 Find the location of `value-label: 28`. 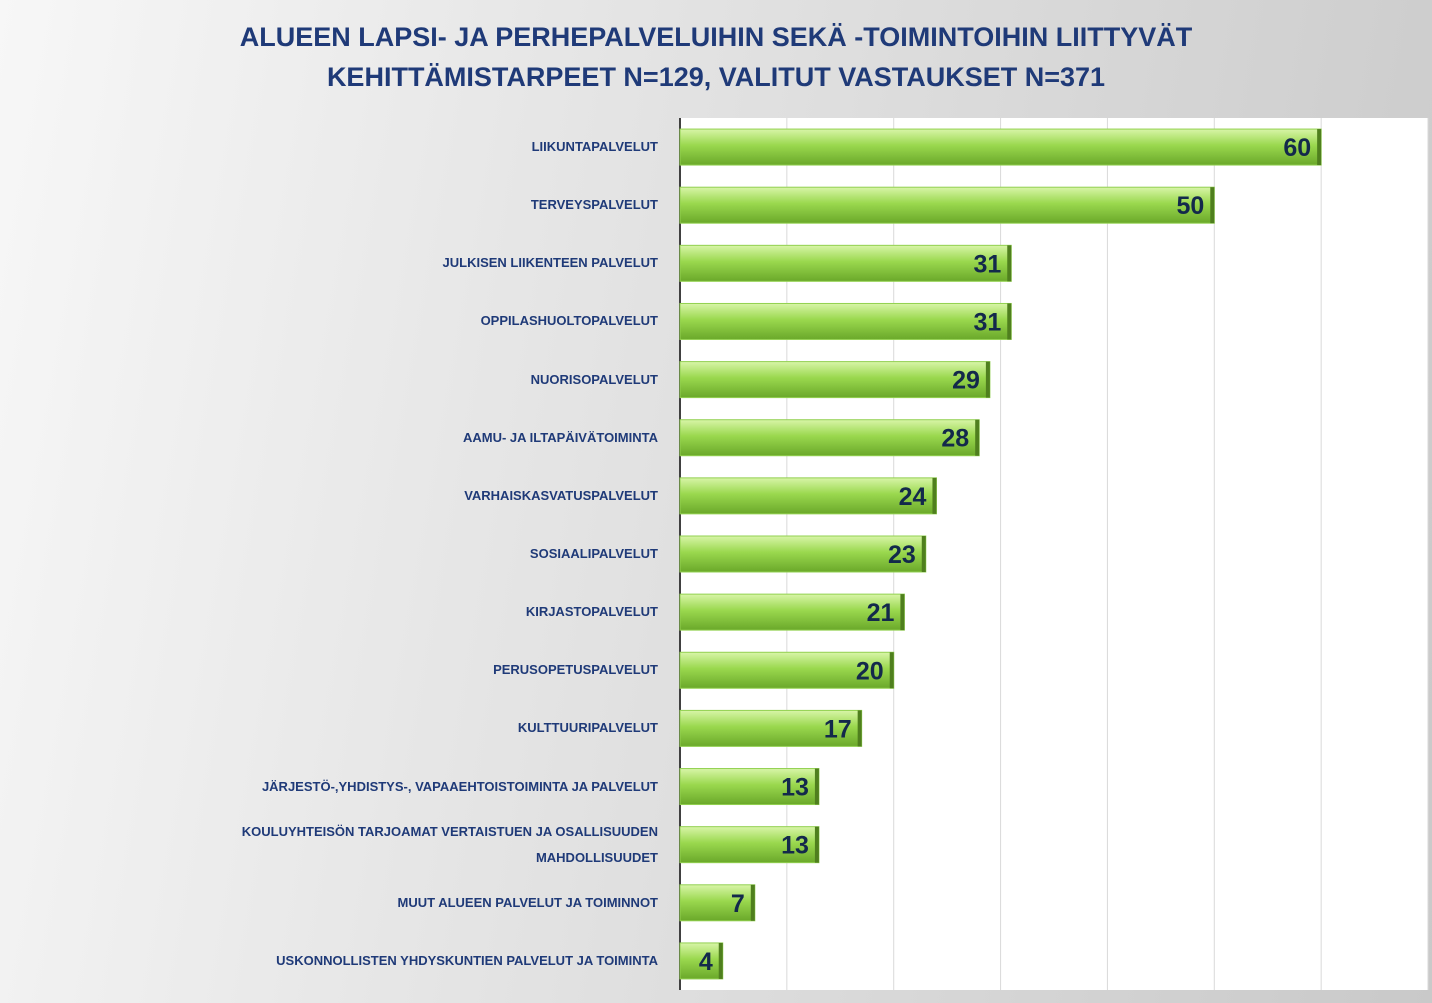

value-label: 28 is located at coordinates (955, 439).